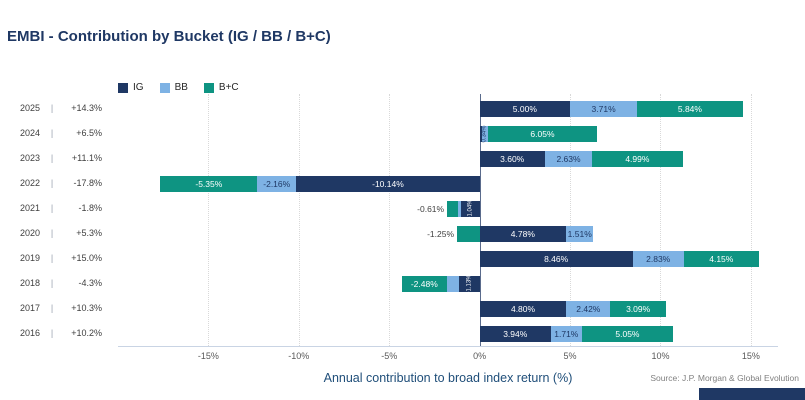  Describe the element at coordinates (30, 208) in the screenshot. I see `year-label: 2021` at that location.